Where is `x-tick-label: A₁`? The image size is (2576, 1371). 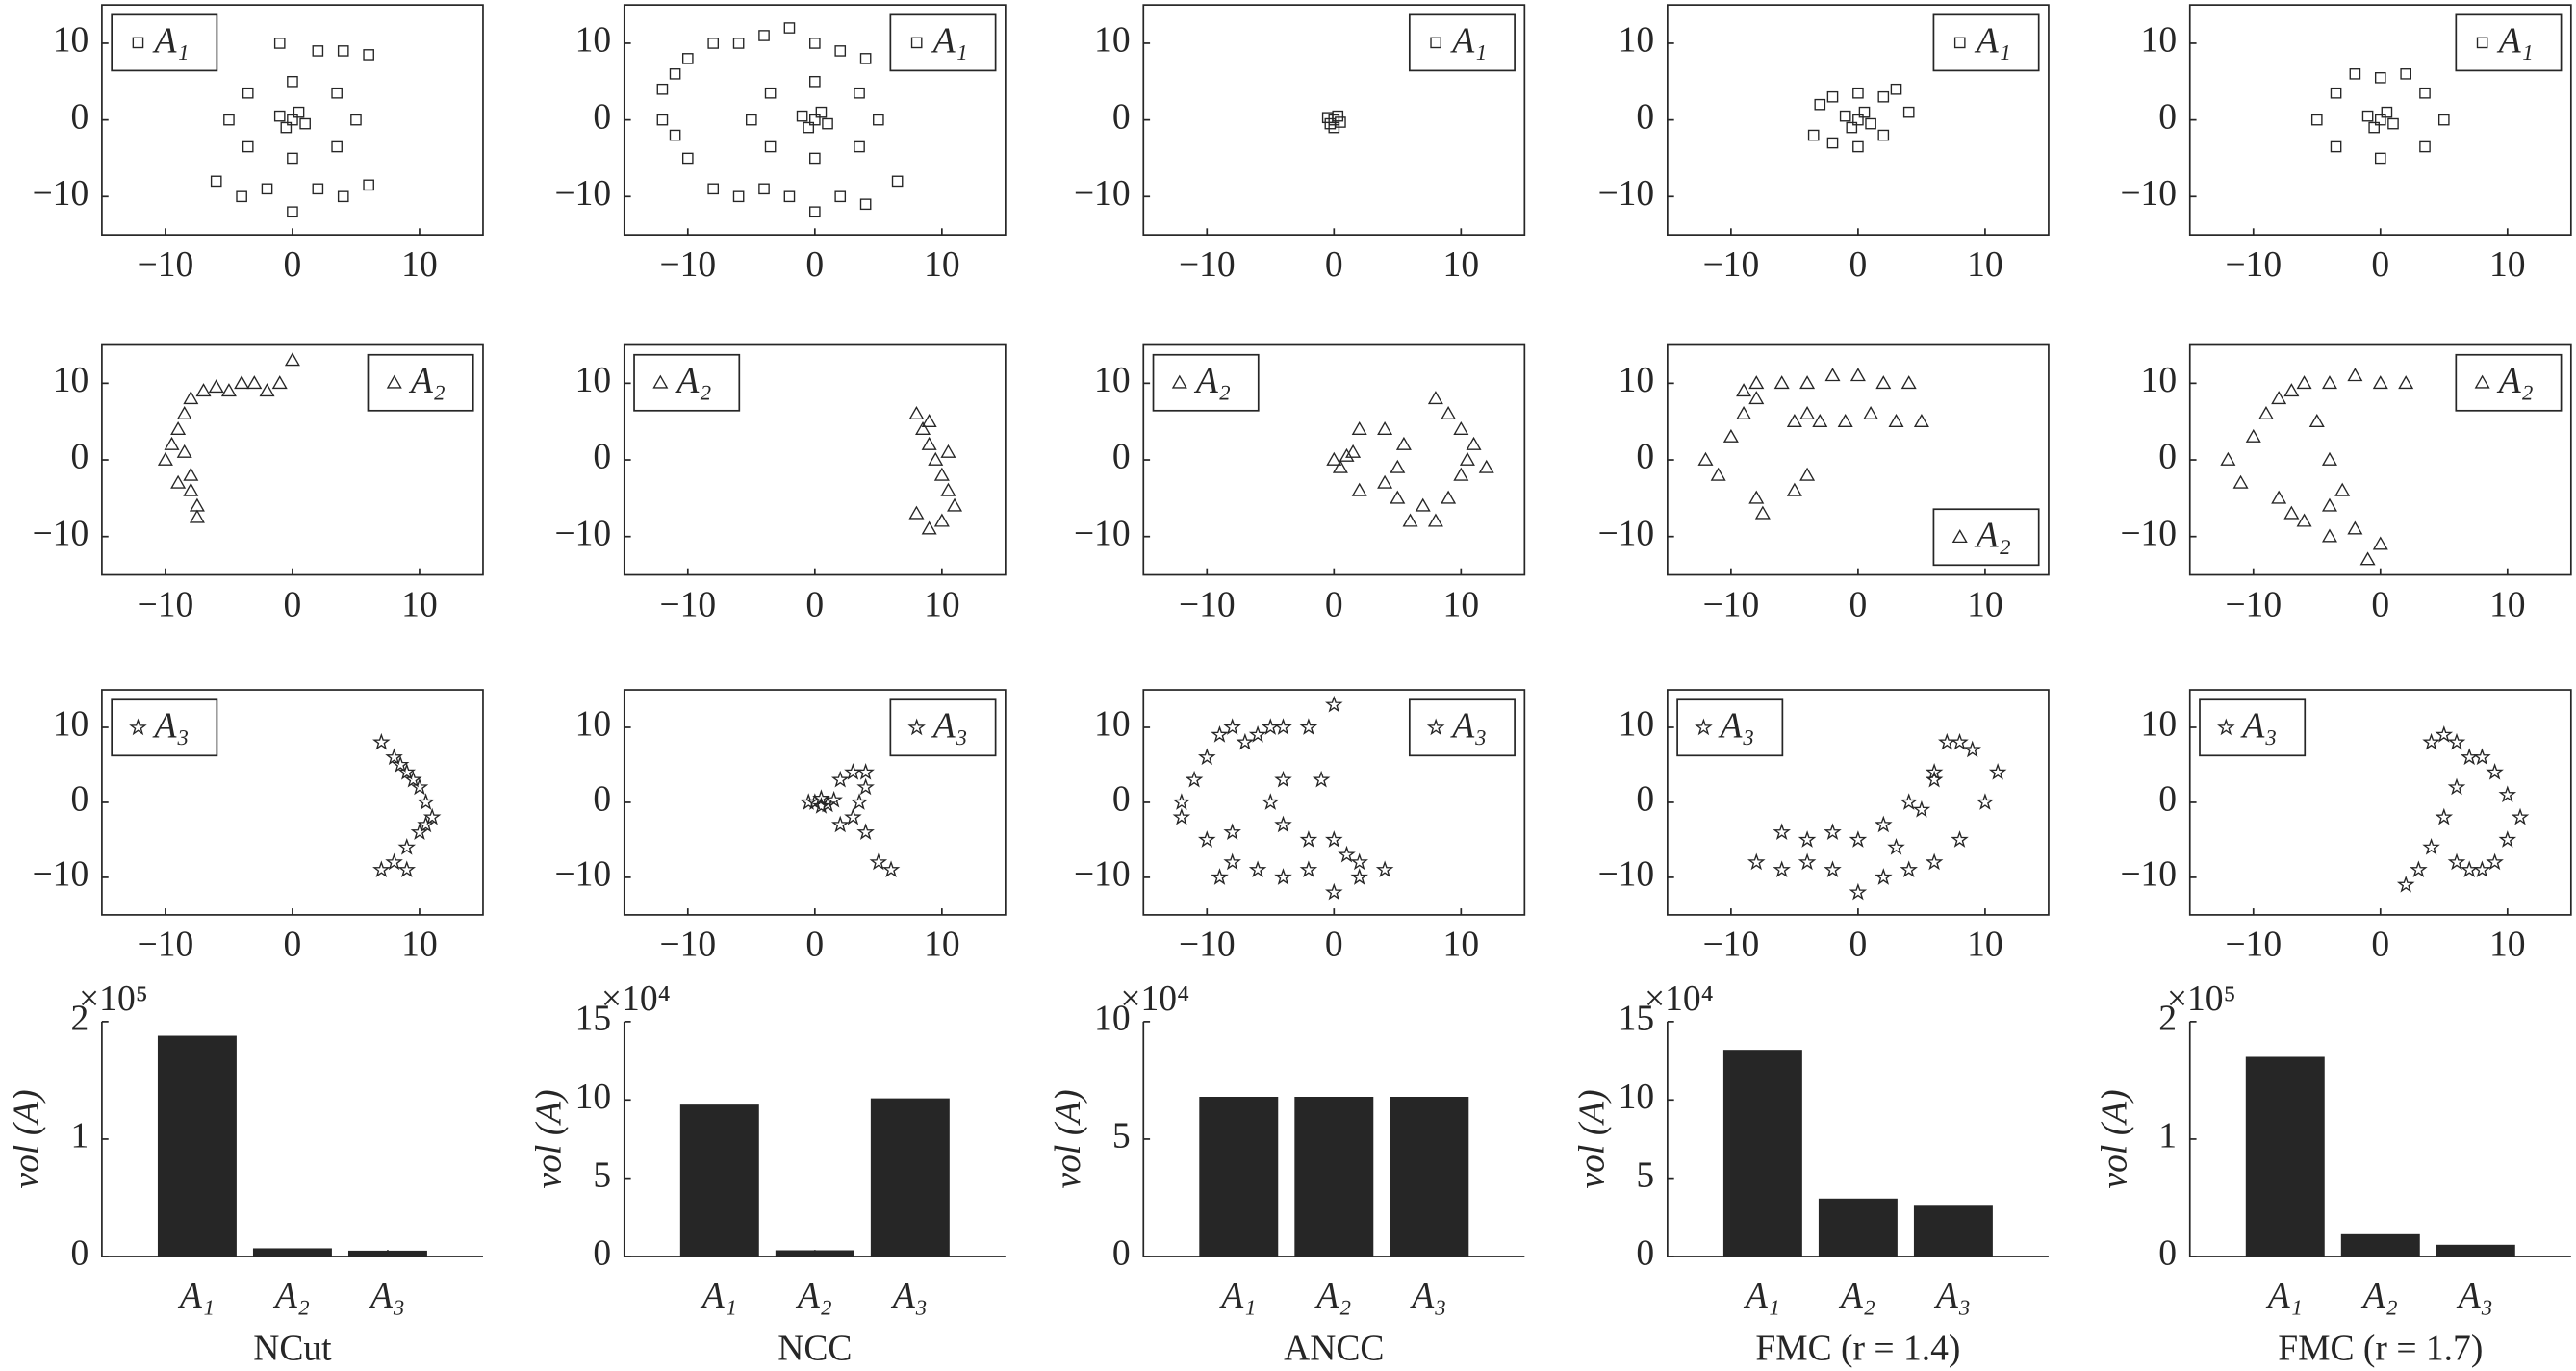
x-tick-label: A₁ is located at coordinates (1237, 1296).